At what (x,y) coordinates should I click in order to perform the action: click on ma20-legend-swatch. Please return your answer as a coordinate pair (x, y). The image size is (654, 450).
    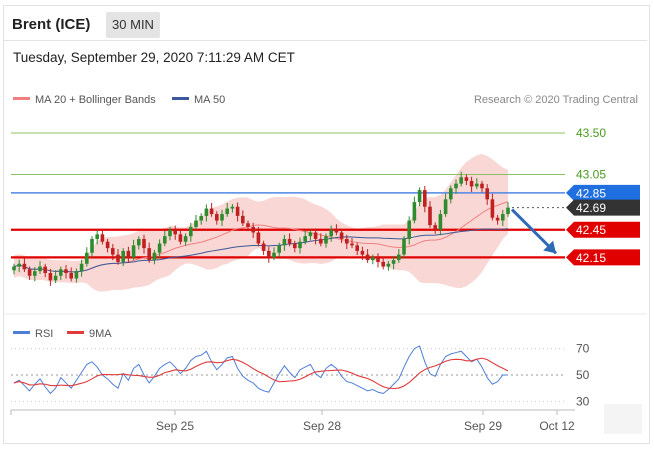
    Looking at the image, I should click on (21, 98).